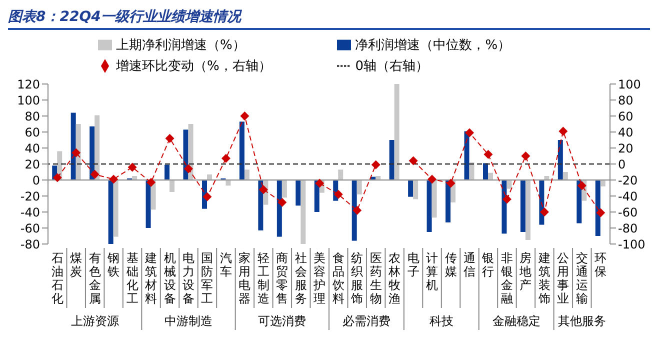  I want to click on text: 科技, so click(441, 321).